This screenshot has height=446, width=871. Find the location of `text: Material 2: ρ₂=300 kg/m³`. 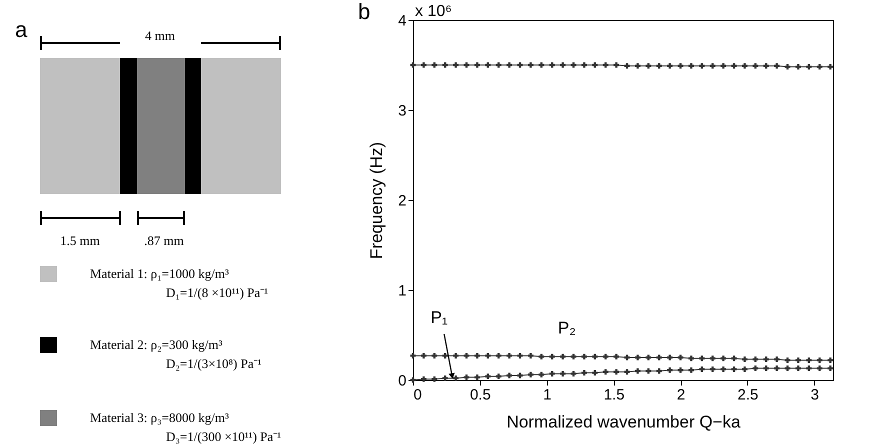

text: Material 2: ρ₂=300 kg/m³ is located at coordinates (156, 344).